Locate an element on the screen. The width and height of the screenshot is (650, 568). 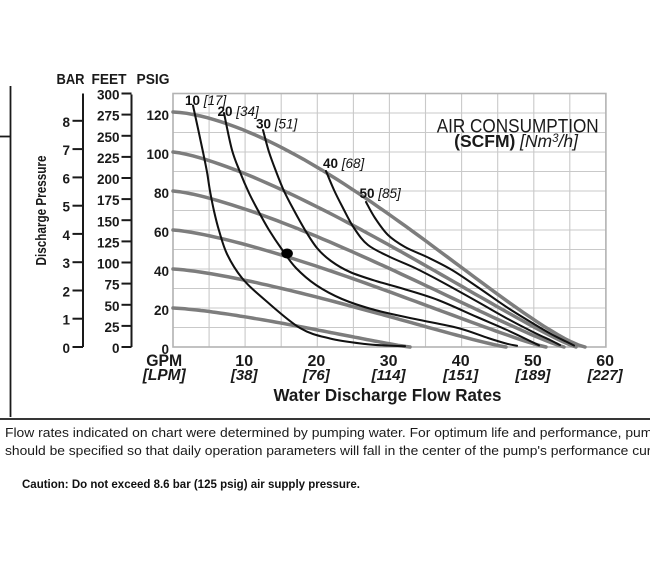
svg-text: [38] is located at coordinates (244, 375).